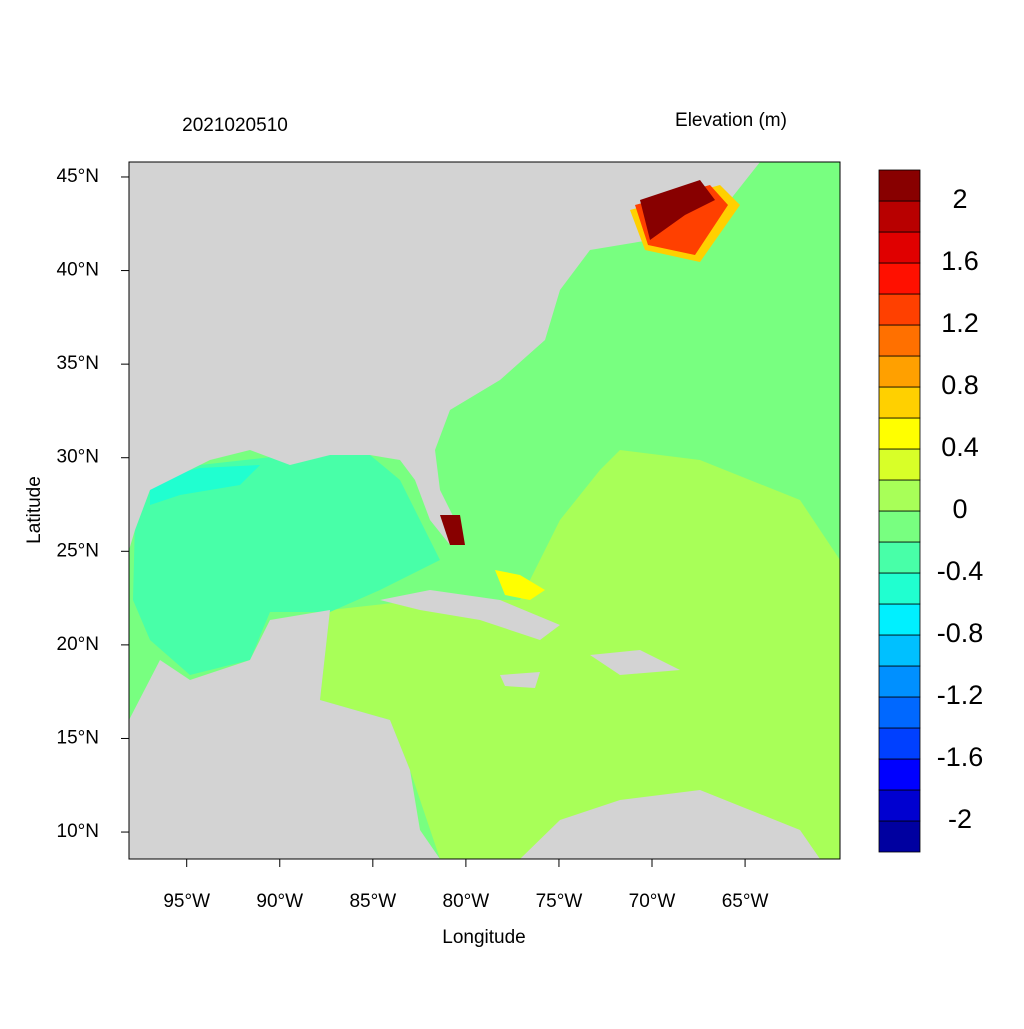 The image size is (1024, 1029). I want to click on y-tick-label: 20°N, so click(78, 644).